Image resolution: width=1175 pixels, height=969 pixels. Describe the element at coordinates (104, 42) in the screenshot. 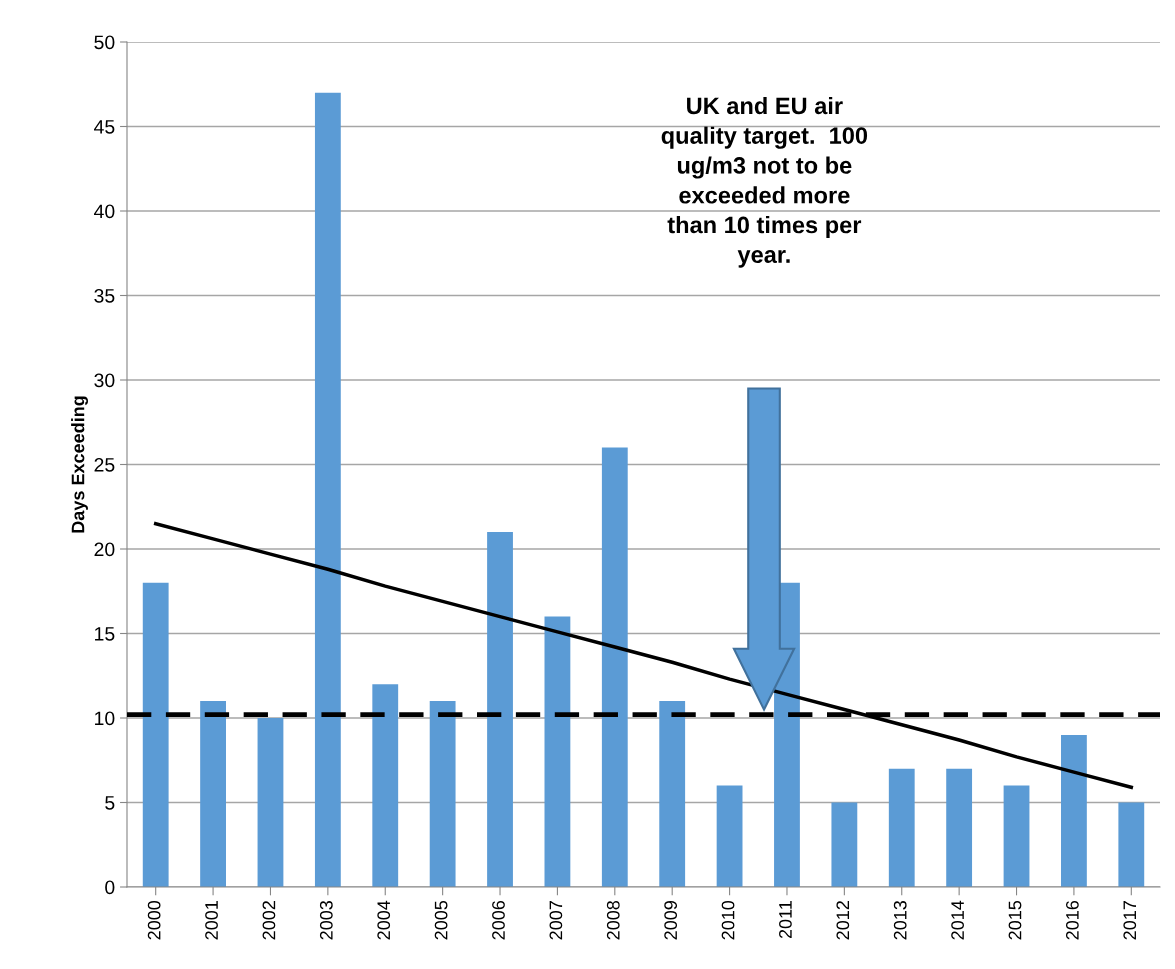

I see `y-tick-label: 50` at that location.